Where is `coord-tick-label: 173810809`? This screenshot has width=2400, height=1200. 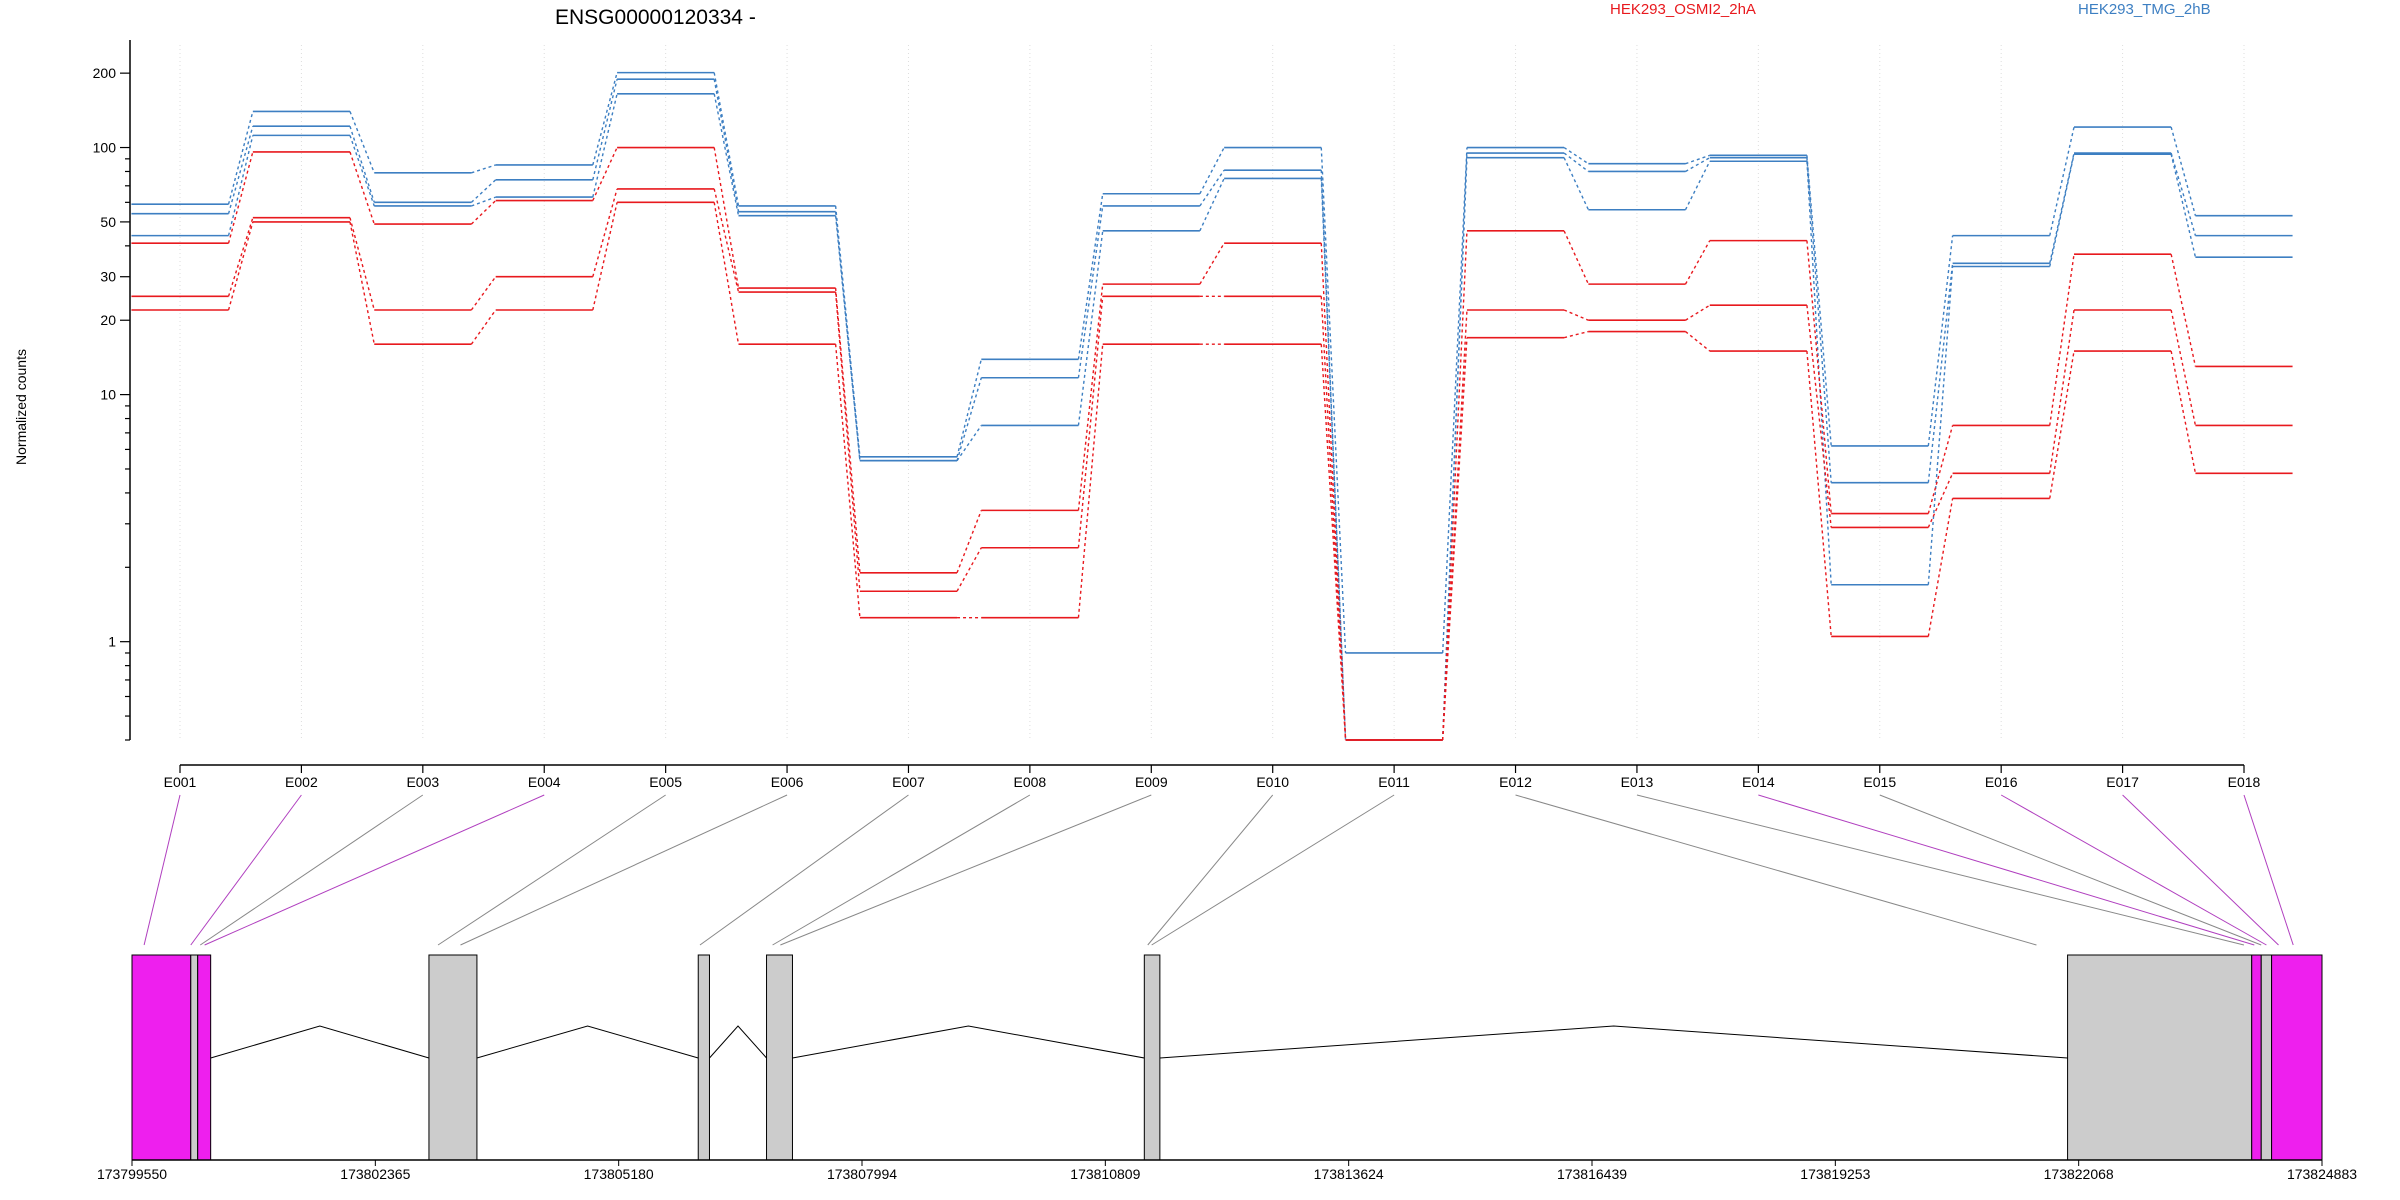 coord-tick-label: 173810809 is located at coordinates (1105, 1174).